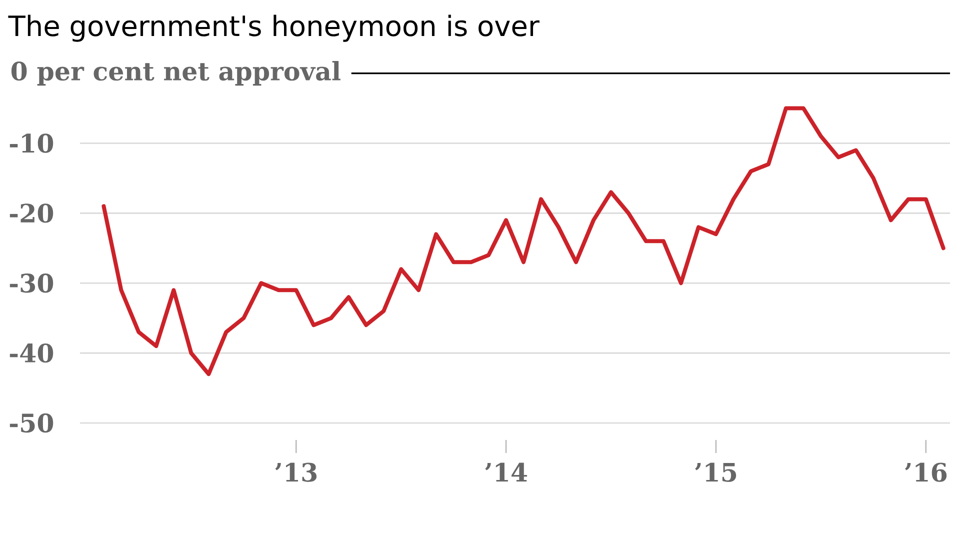 This screenshot has height=551, width=980. Describe the element at coordinates (296, 472) in the screenshot. I see `x-tick-label: ’13` at that location.